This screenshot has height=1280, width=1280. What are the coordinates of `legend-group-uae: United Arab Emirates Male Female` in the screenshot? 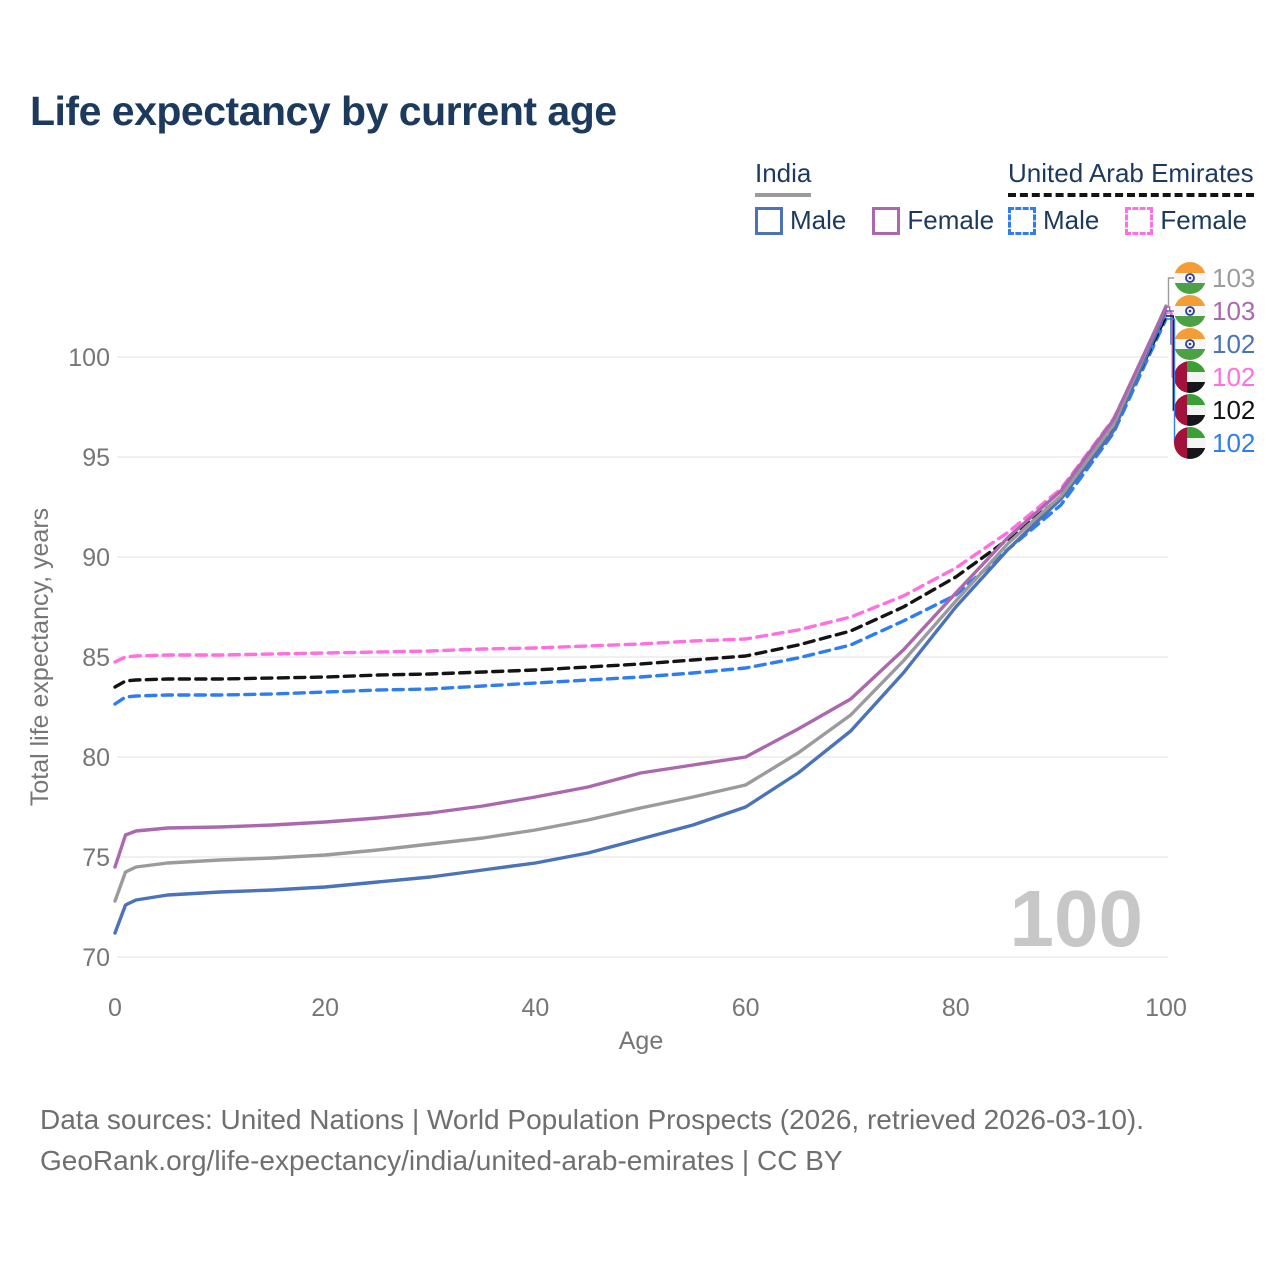 It's located at (1131, 197).